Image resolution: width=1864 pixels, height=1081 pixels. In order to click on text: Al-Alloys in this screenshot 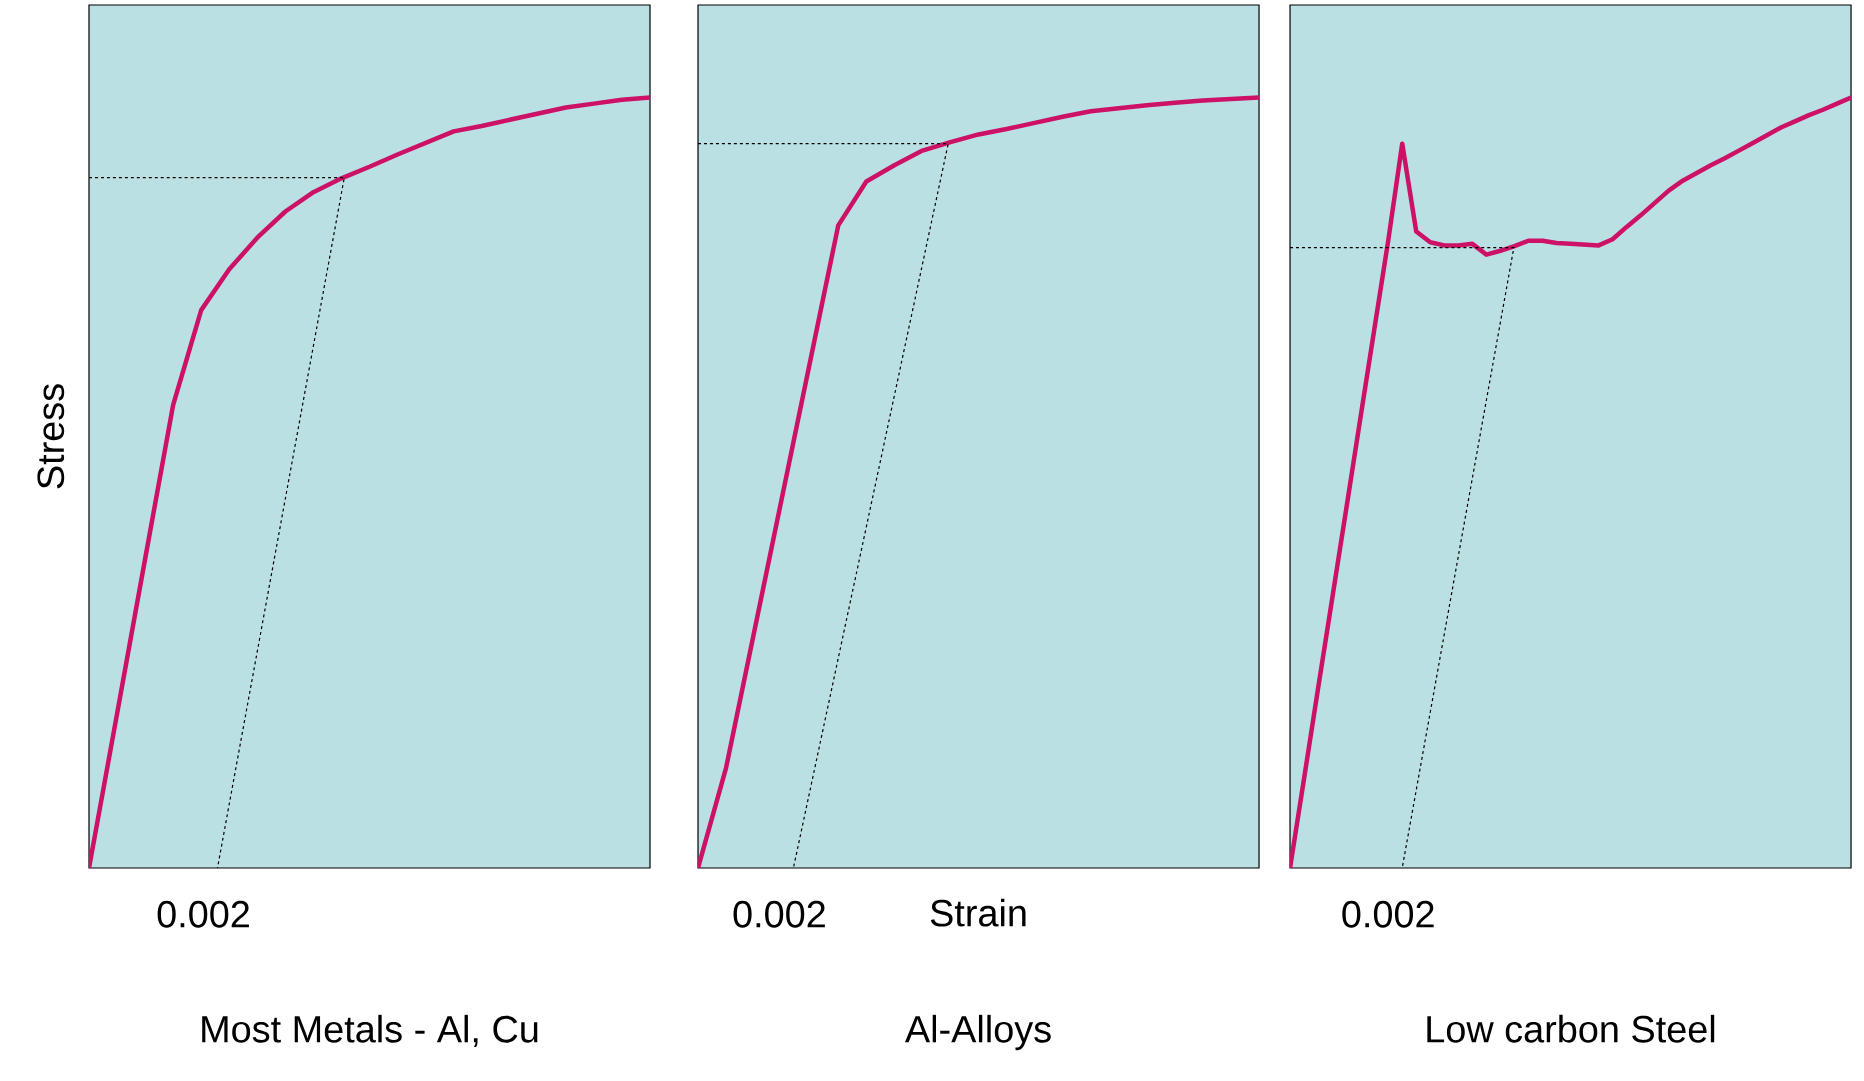, I will do `click(977, 1032)`.